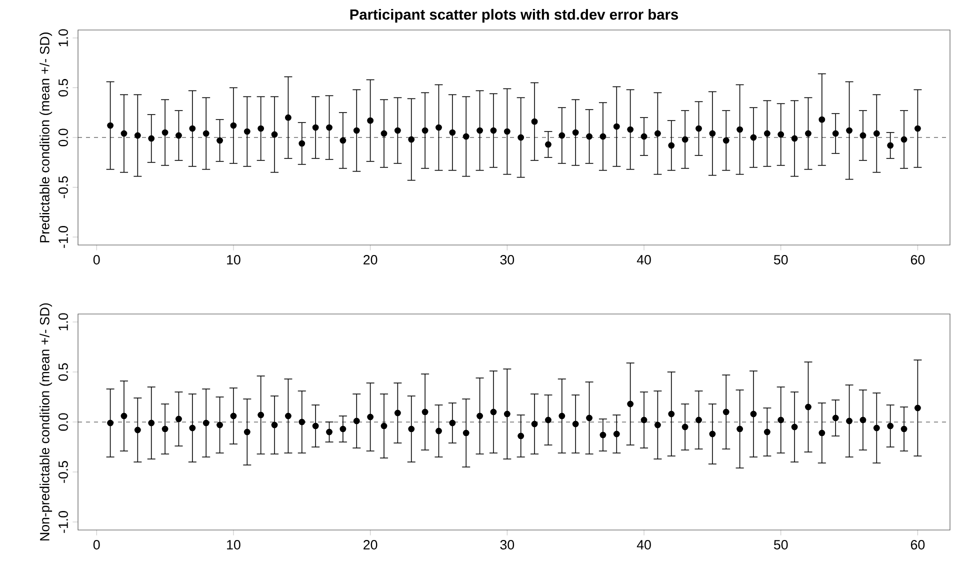  I want to click on y-axis-title: Non-predictable condition (mean +/- SD), so click(46, 421).